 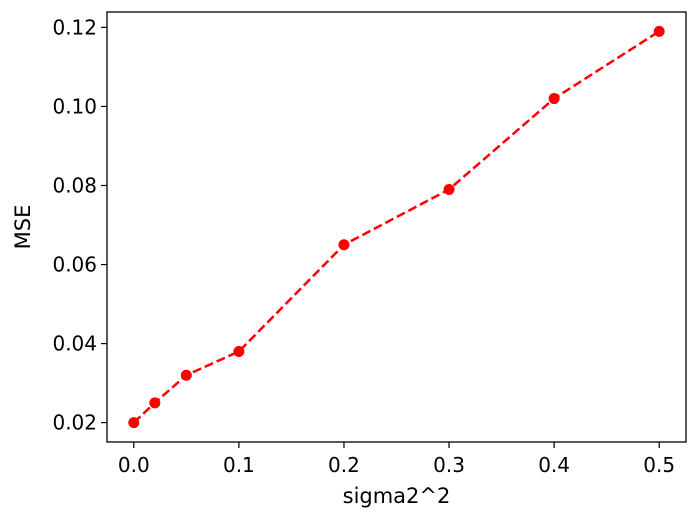 I want to click on y-tick-label: 0.08, so click(x=74, y=186).